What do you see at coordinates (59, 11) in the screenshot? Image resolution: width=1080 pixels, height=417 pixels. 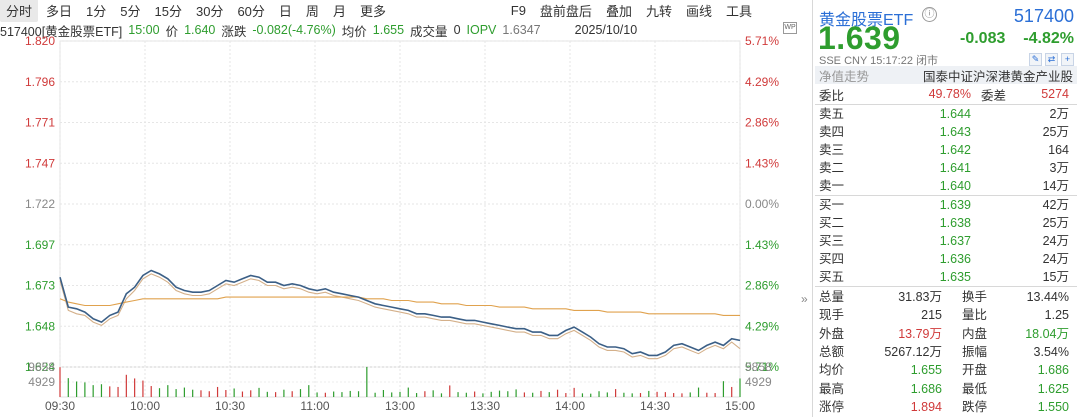 I see `tab-1: 多日` at bounding box center [59, 11].